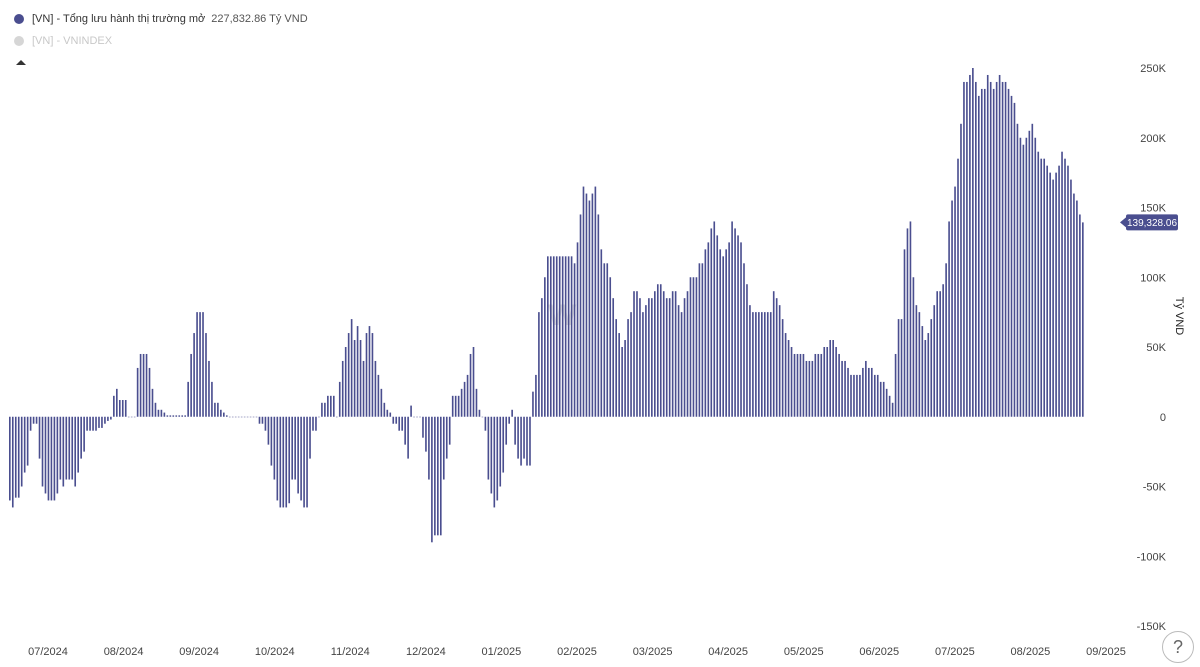  What do you see at coordinates (161, 41) in the screenshot?
I see `legend-item-vnindex: [VN] - VNINDEX` at bounding box center [161, 41].